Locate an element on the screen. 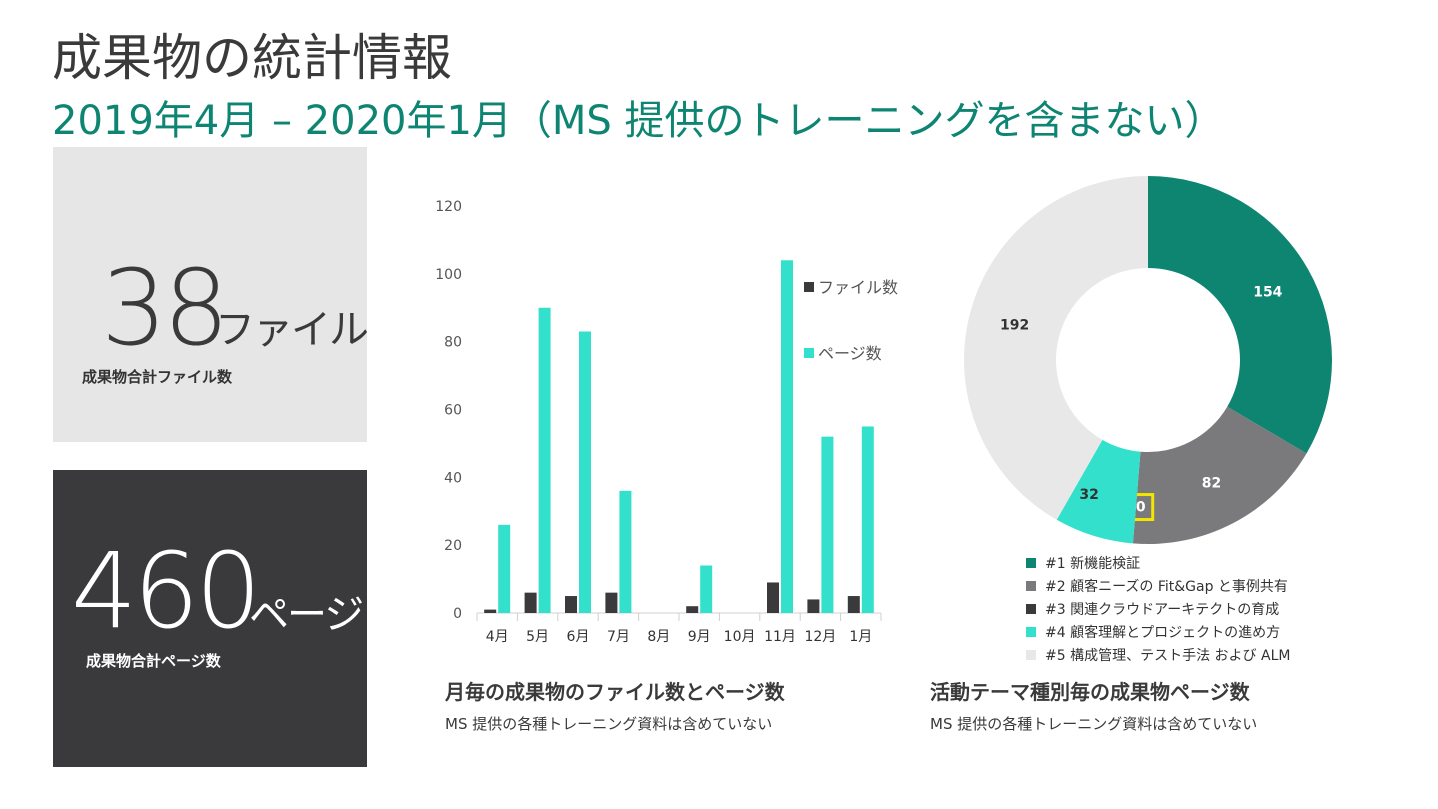 This screenshot has width=1438, height=809. y-tick-label: 100 is located at coordinates (448, 275).